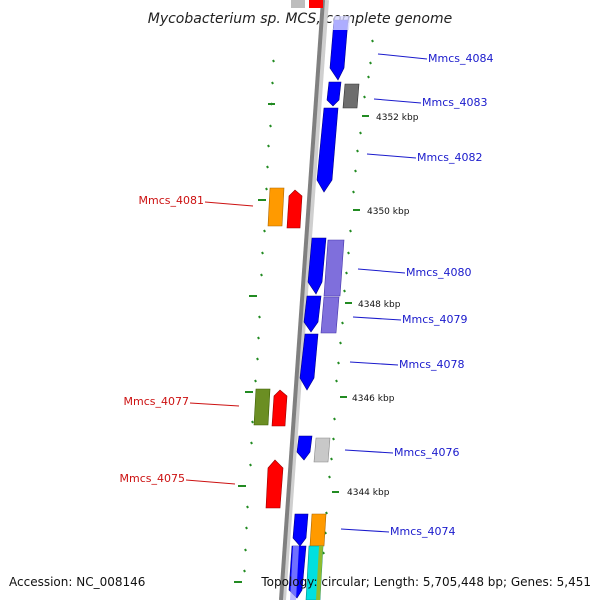 This screenshot has height=600, width=600. What do you see at coordinates (426, 452) in the screenshot?
I see `gene-label-mmcs-4076: Mmcs_4076` at bounding box center [426, 452].